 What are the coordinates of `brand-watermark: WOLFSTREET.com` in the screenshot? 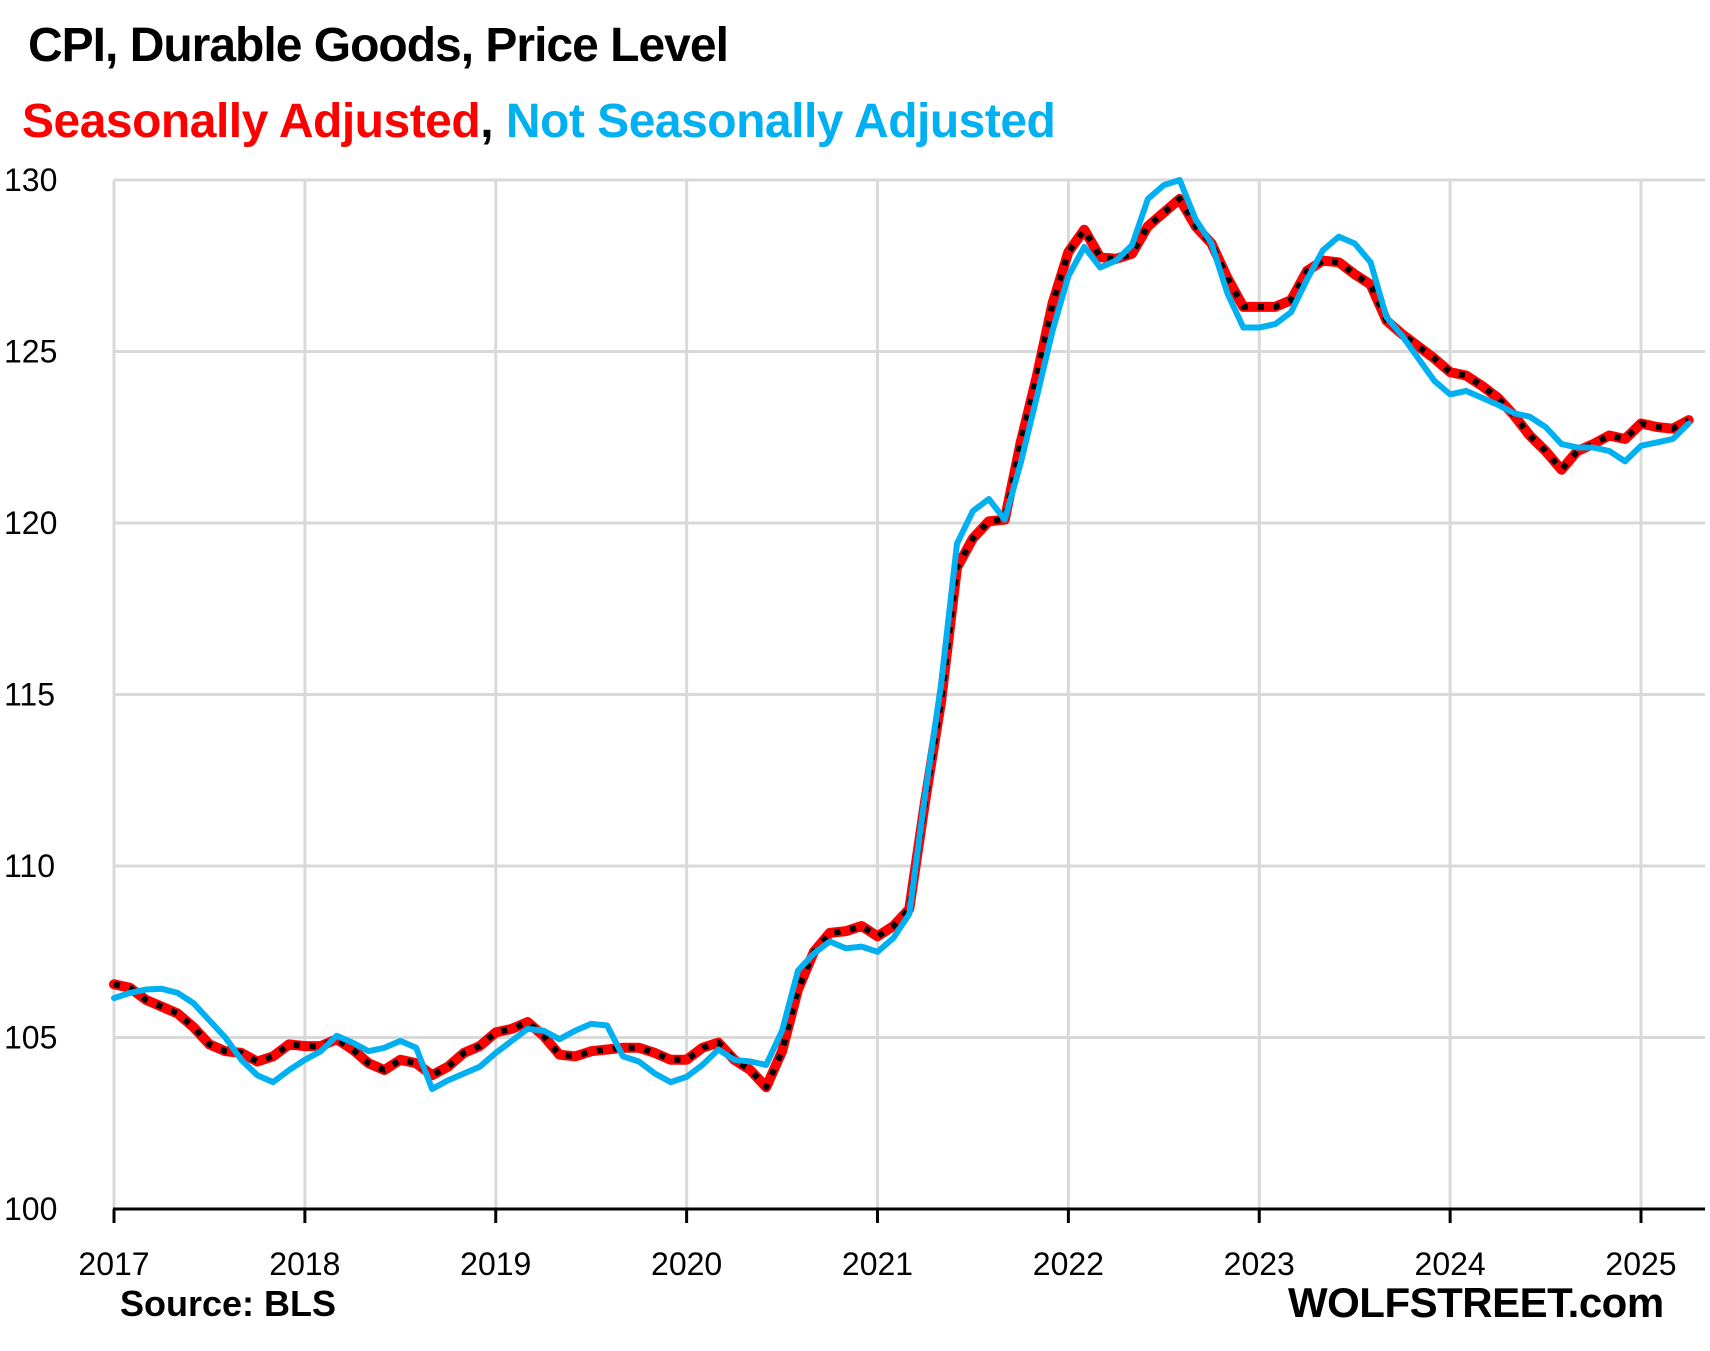 It's located at (1476, 1302).